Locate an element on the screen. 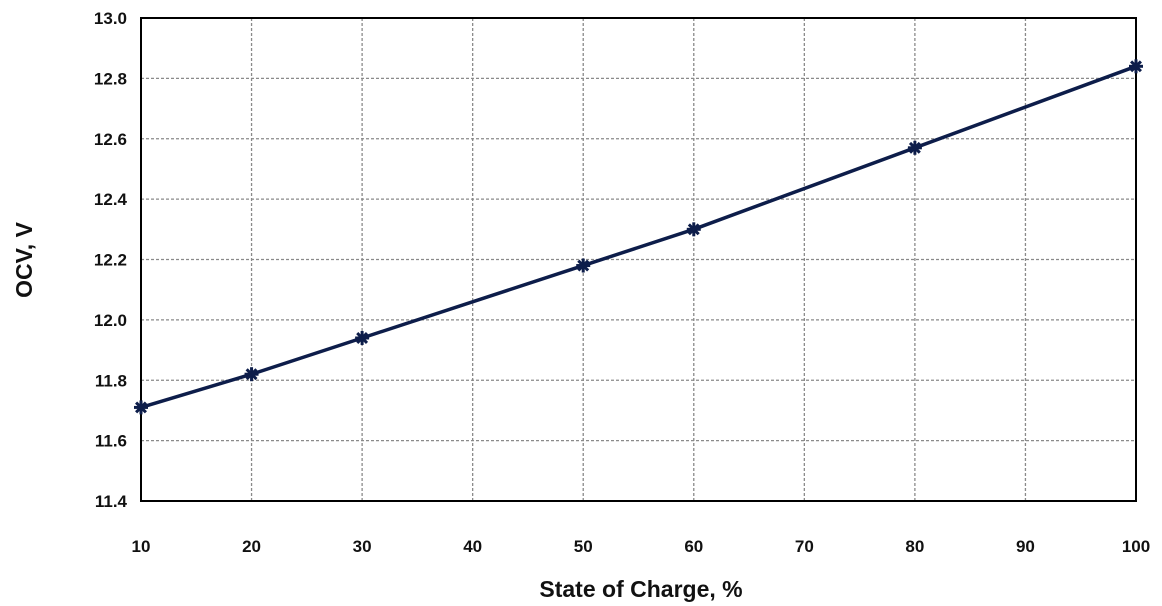 Image resolution: width=1162 pixels, height=606 pixels. y-axis-tick-labels: 11.4 11.6 11.8 12.0 12.2 12.4 12.6 12.8 13.0 is located at coordinates (111, 260).